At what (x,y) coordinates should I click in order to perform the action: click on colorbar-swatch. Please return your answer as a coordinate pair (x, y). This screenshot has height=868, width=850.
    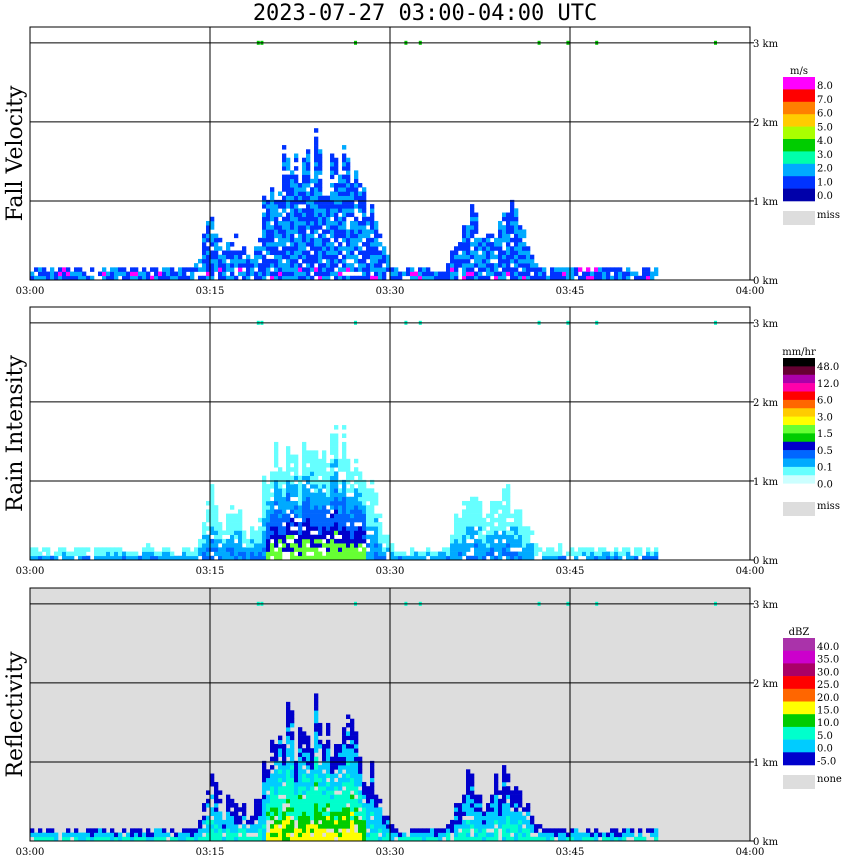
    Looking at the image, I should click on (799, 429).